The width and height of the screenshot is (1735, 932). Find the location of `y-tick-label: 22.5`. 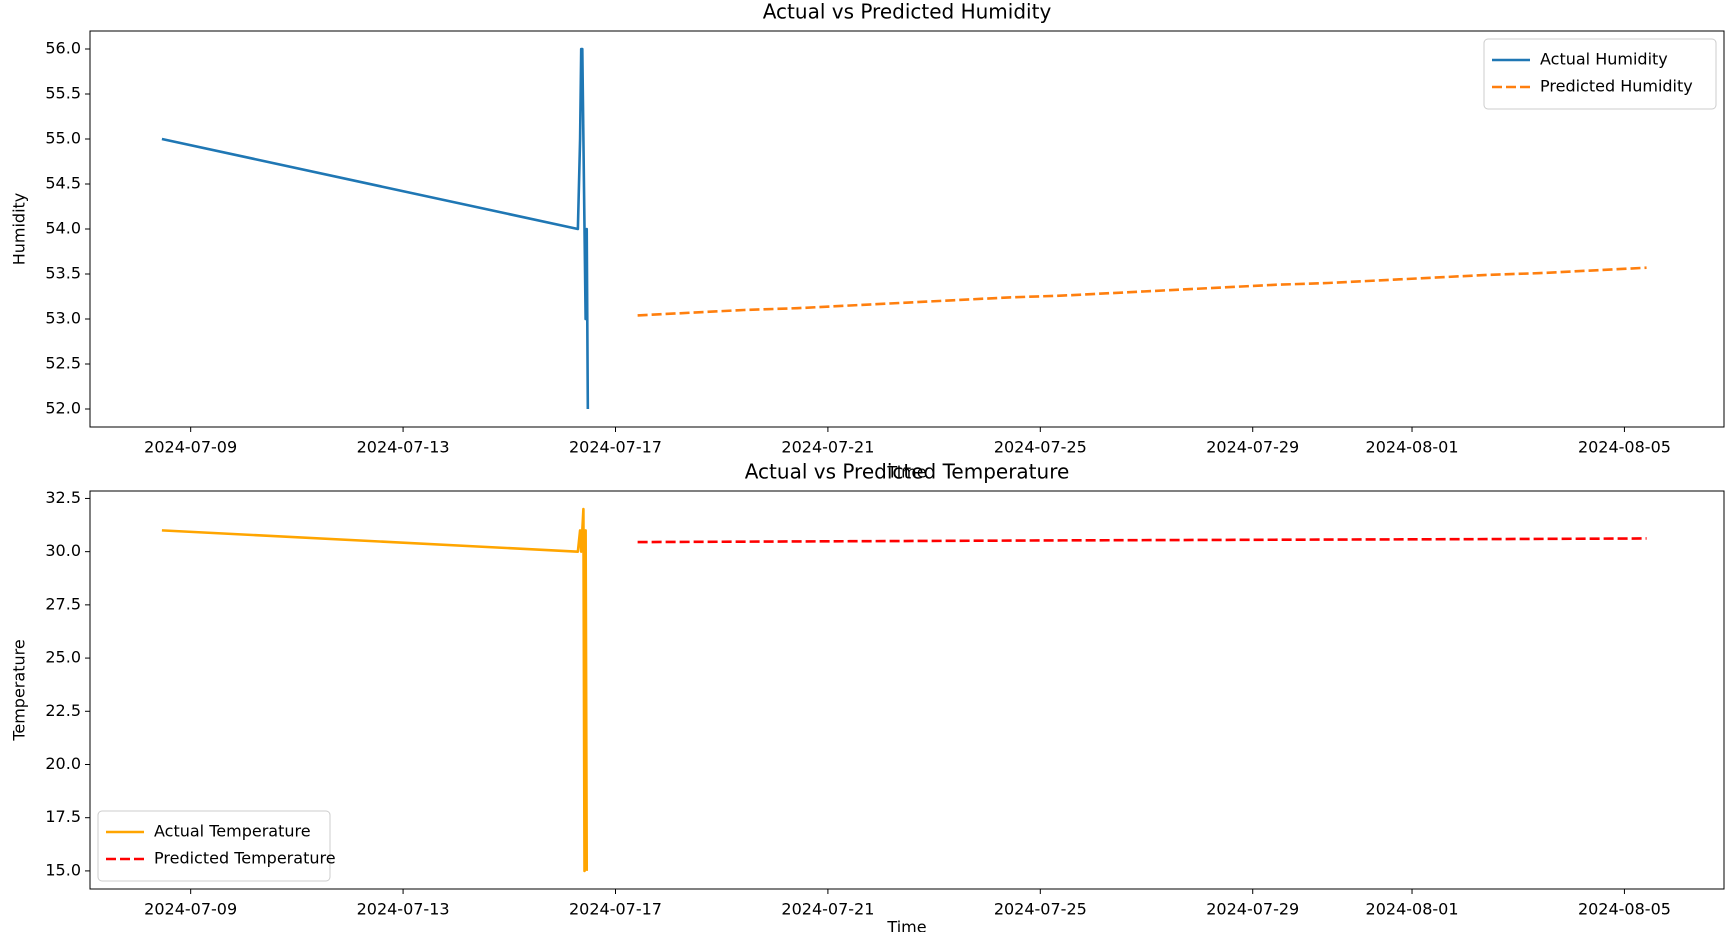

y-tick-label: 22.5 is located at coordinates (63, 710).